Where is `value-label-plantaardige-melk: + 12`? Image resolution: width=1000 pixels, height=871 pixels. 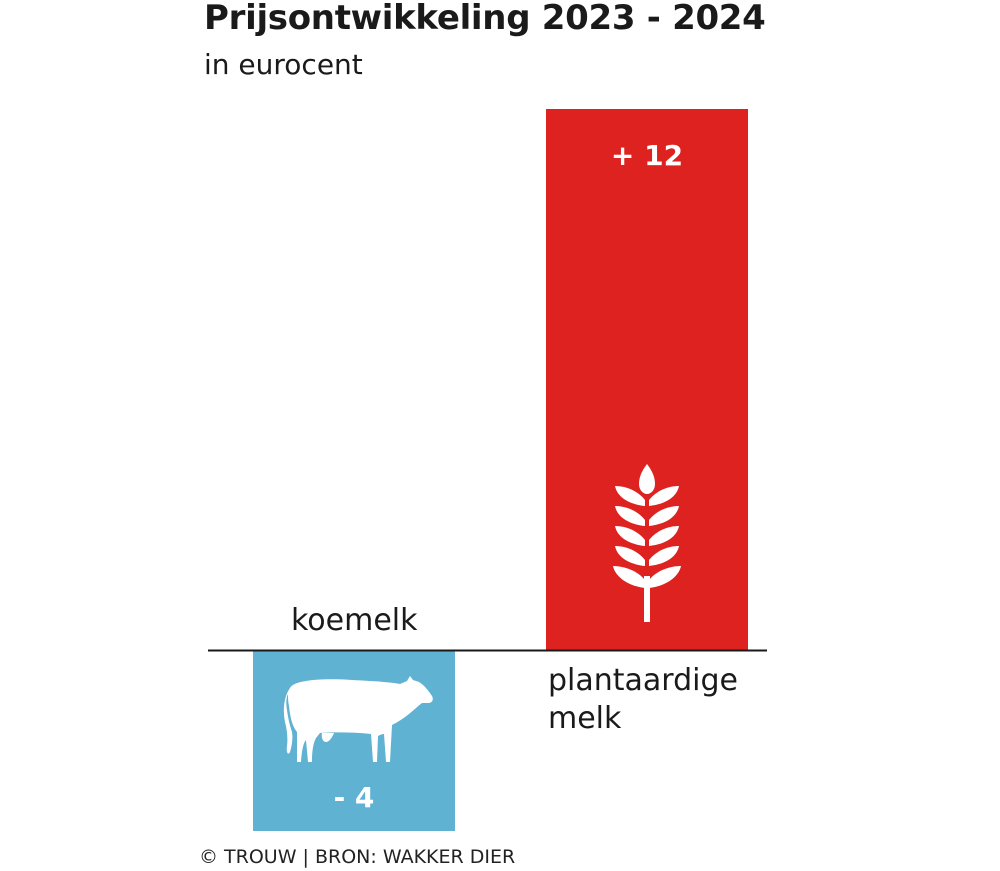
value-label-plantaardige-melk: + 12 is located at coordinates (647, 155).